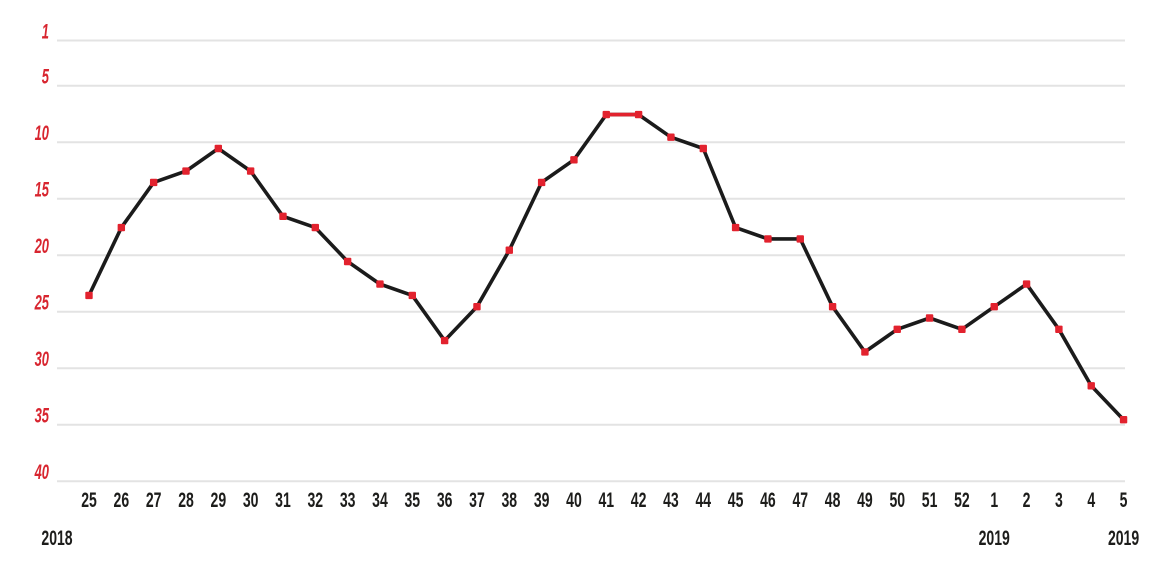  Describe the element at coordinates (283, 500) in the screenshot. I see `x-axis-week-label: 31` at that location.